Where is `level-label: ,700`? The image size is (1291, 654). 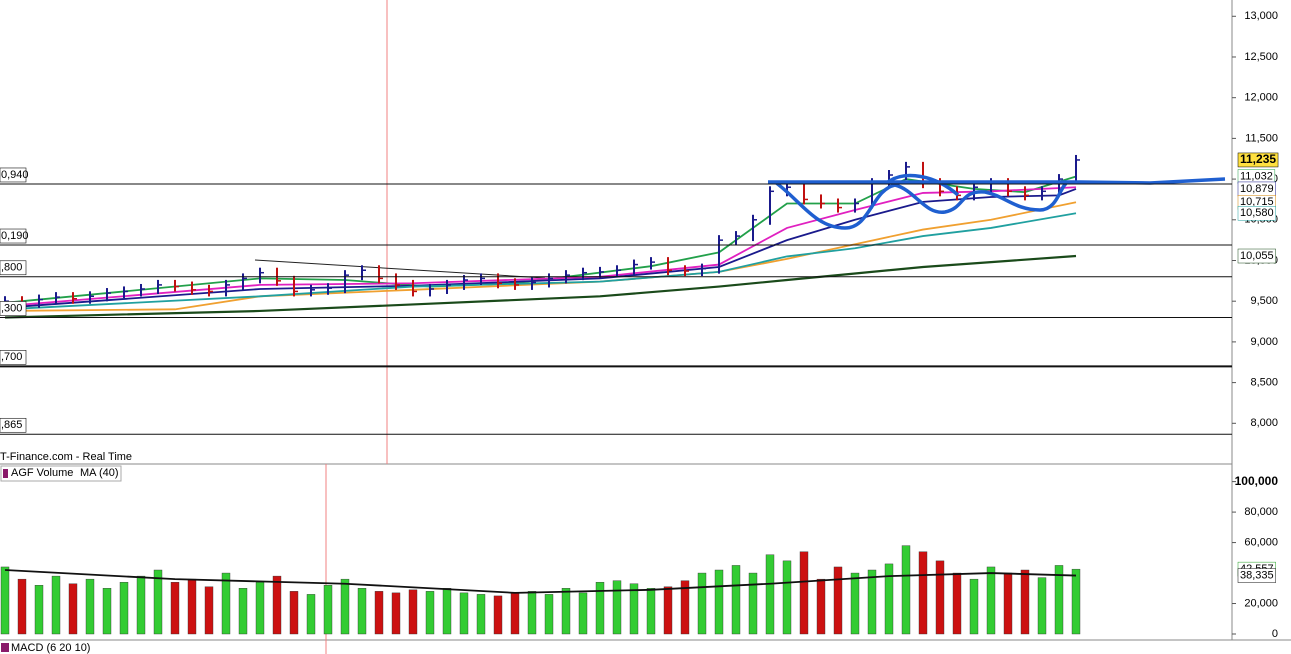 level-label: ,700 is located at coordinates (11, 357).